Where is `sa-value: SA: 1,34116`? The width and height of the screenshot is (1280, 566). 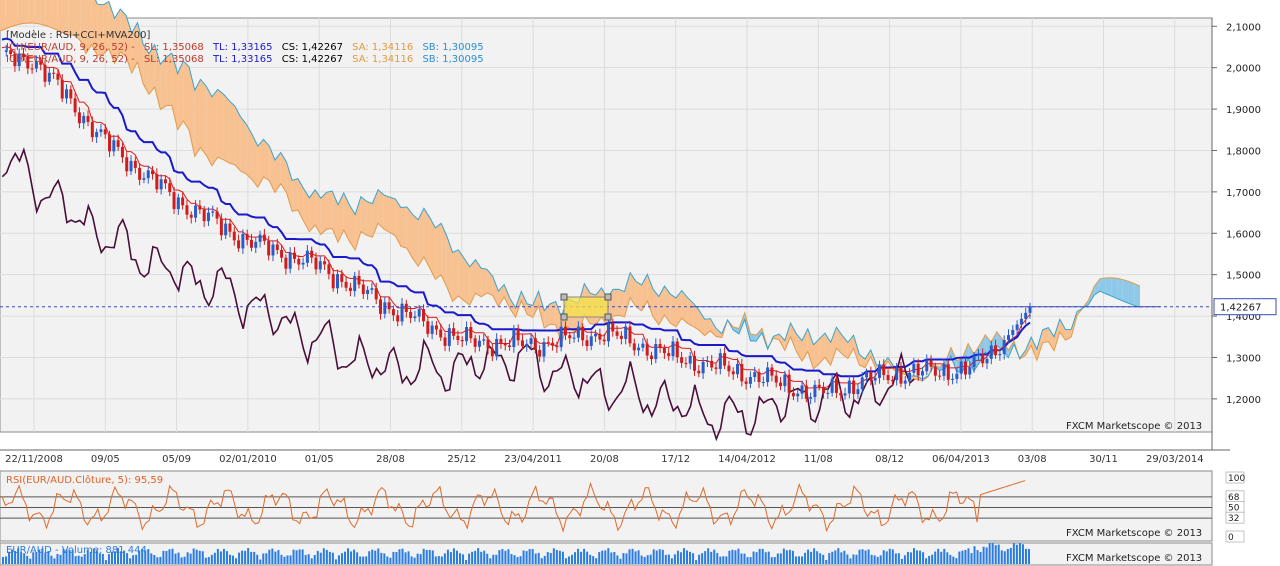
sa-value: SA: 1,34116 is located at coordinates (383, 47).